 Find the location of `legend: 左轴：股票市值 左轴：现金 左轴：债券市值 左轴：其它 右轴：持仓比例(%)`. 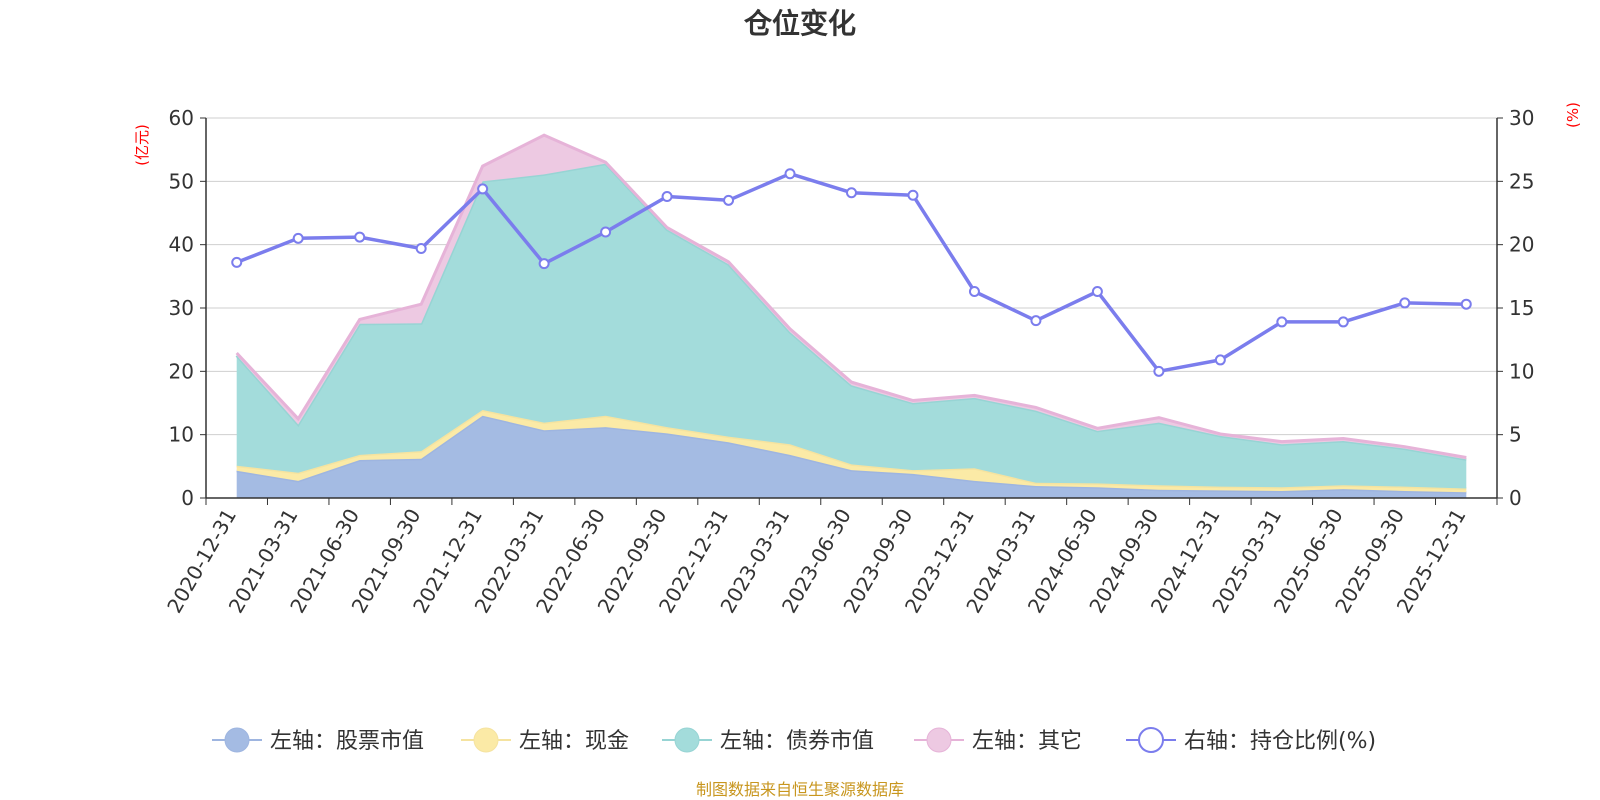

legend: 左轴：股票市值 左轴：现金 左轴：债券市值 左轴：其它 右轴：持仓比例(%) is located at coordinates (794, 740).